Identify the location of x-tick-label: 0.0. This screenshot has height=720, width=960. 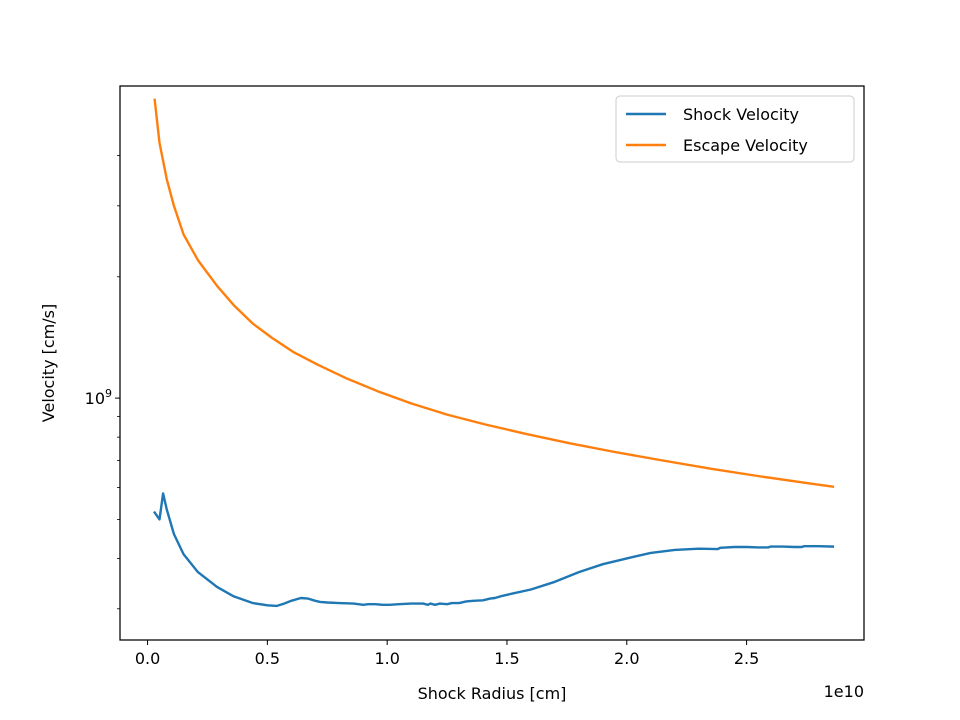
(147, 658).